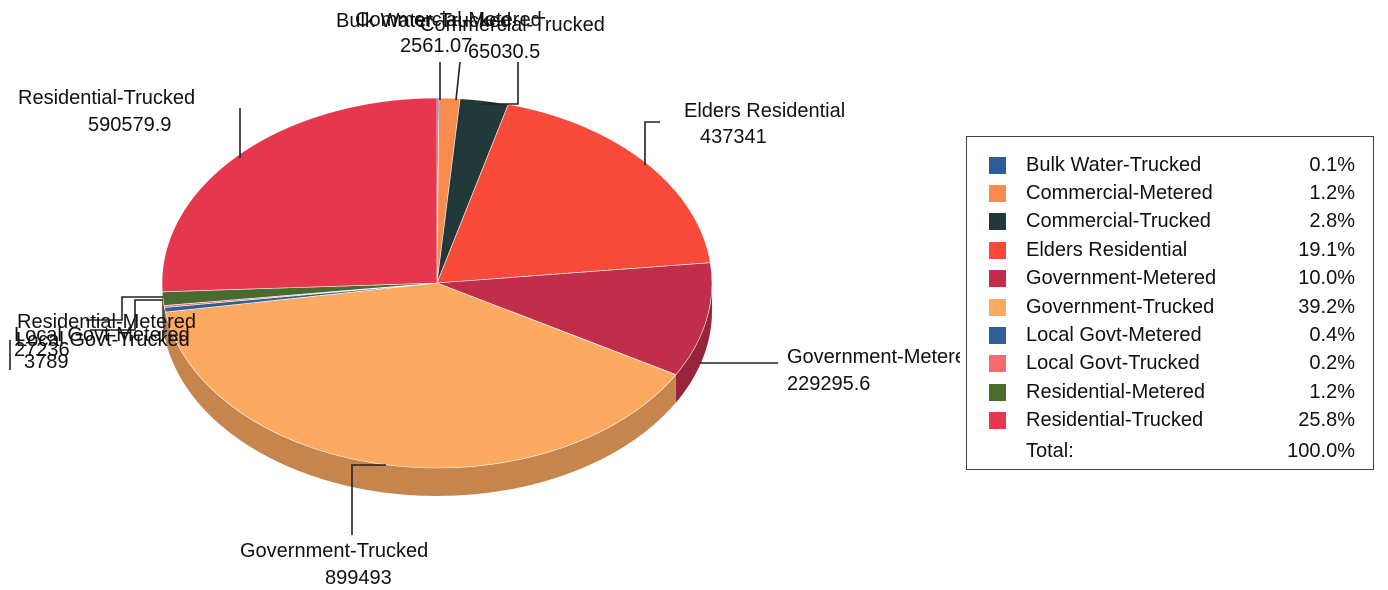 The height and width of the screenshot is (590, 1388). I want to click on legend-percent: 0.4%, so click(1332, 335).